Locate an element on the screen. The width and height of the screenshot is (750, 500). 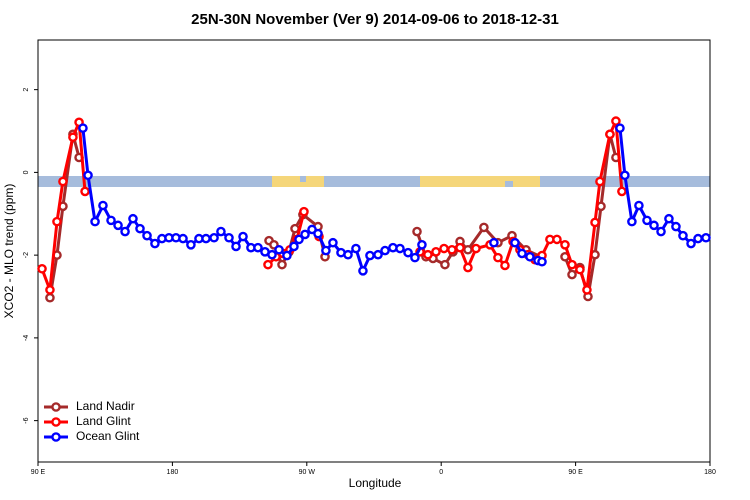
y-tick-label: -2 is located at coordinates (26, 255).